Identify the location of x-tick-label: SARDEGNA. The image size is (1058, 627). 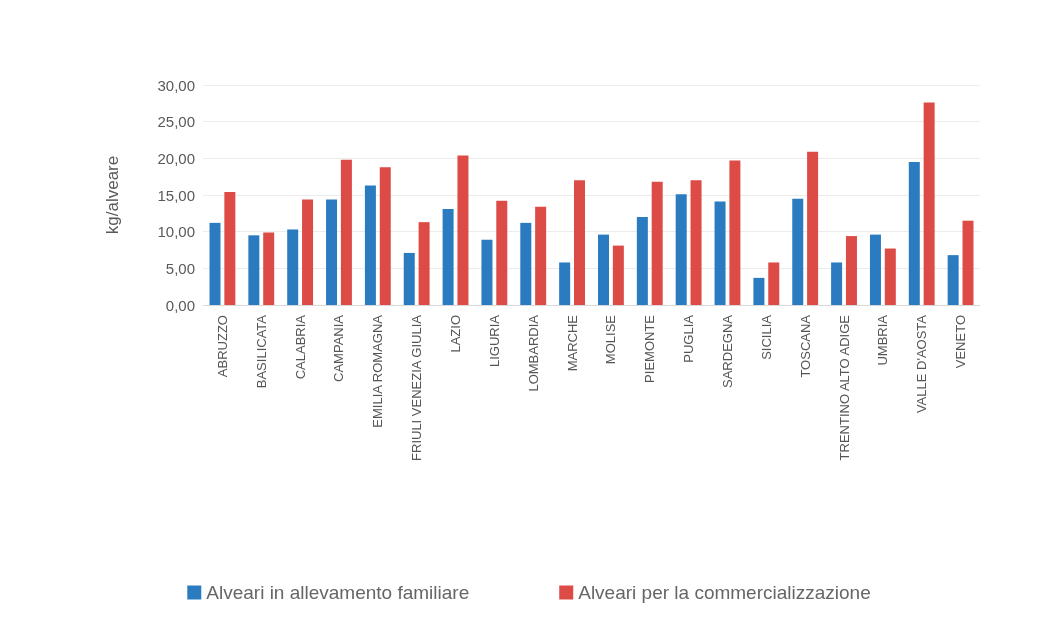
(727, 351).